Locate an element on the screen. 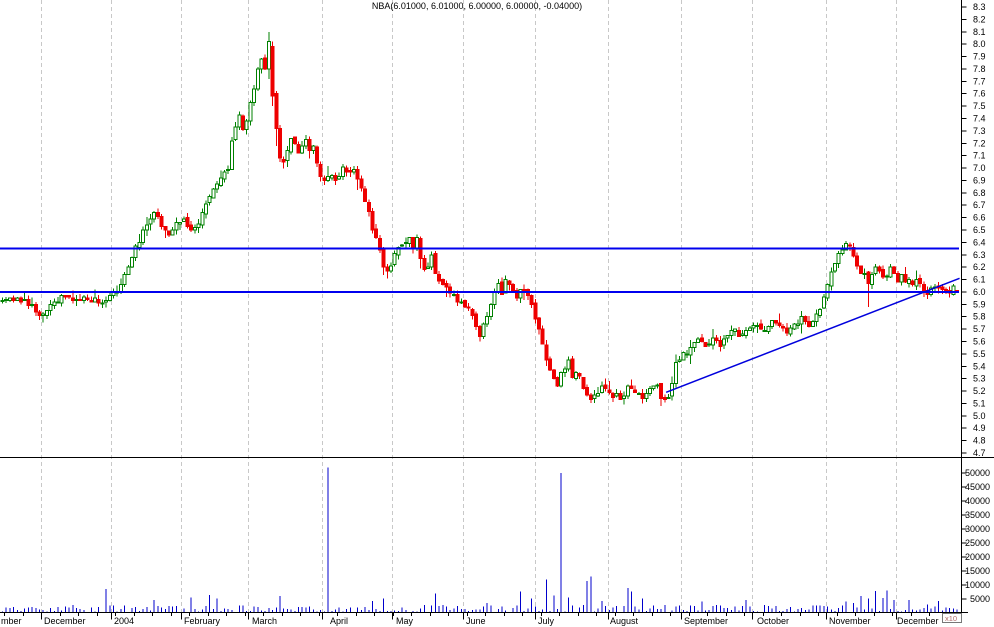 The image size is (994, 627). price-tick-label: 6.3 is located at coordinates (979, 255).